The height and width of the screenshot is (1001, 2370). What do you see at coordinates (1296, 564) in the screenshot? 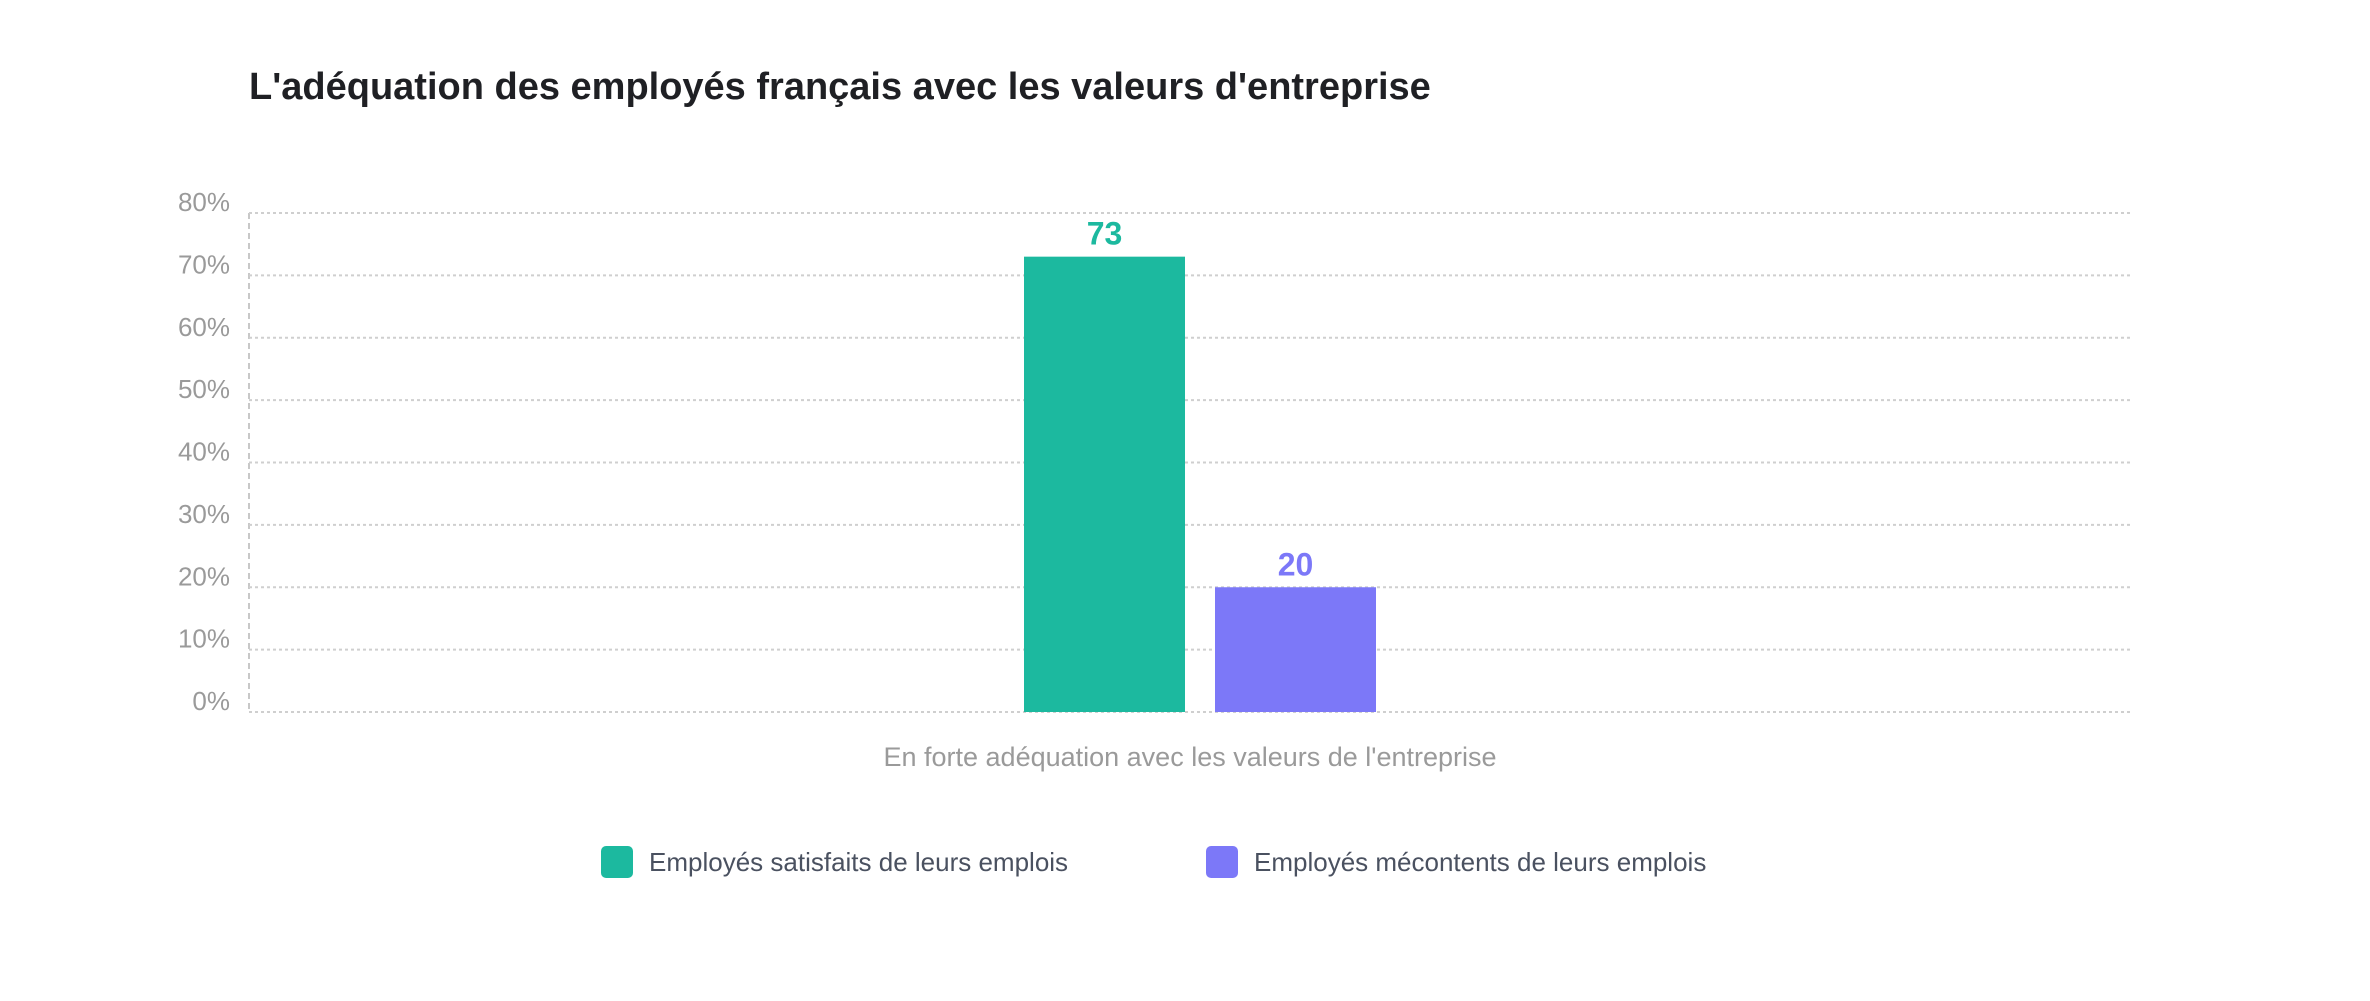
I see `data-label: 20` at bounding box center [1296, 564].